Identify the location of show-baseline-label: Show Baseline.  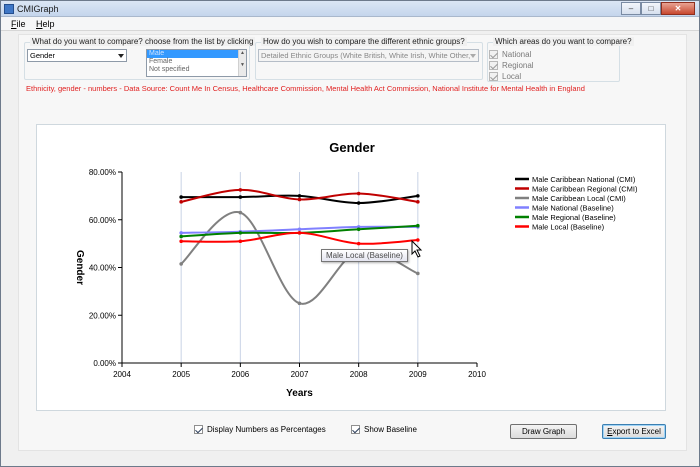
(390, 429).